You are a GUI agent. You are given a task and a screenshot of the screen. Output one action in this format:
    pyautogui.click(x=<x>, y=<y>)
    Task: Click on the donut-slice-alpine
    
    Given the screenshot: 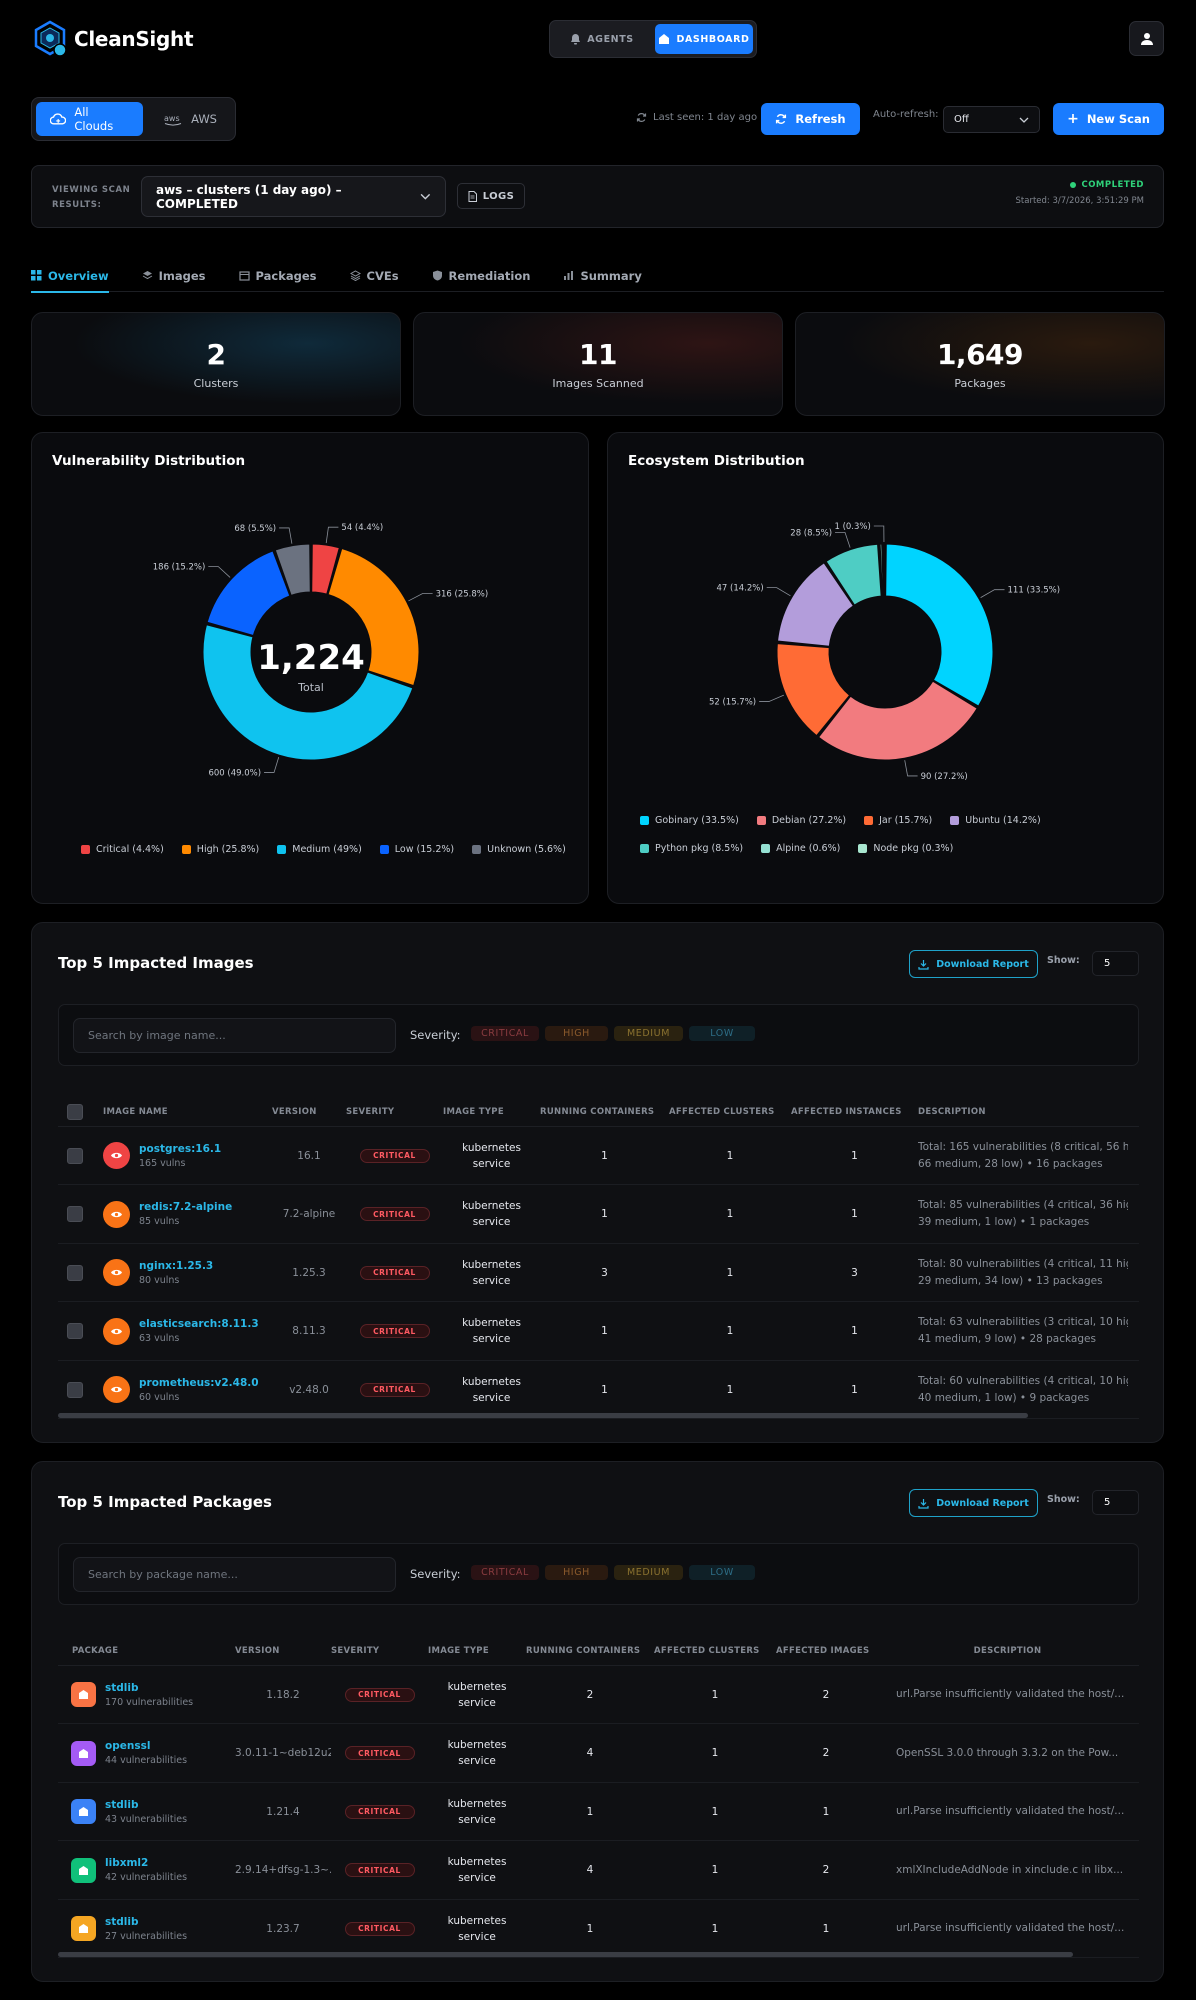 What is the action you would take?
    pyautogui.click(x=881, y=570)
    